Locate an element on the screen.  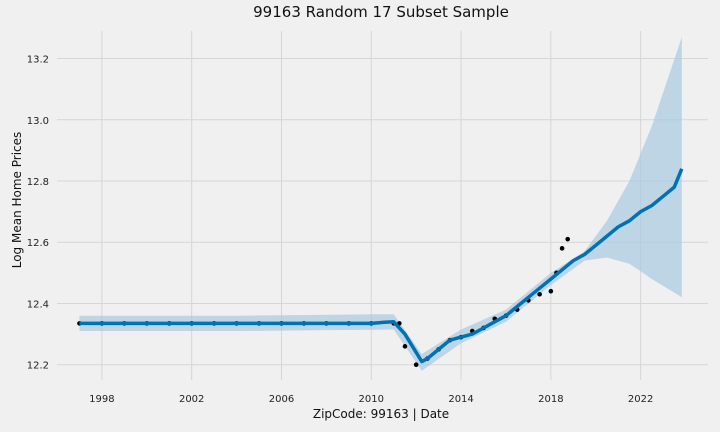
chart-title: 99163 Random 17 Subset Sample is located at coordinates (381, 12).